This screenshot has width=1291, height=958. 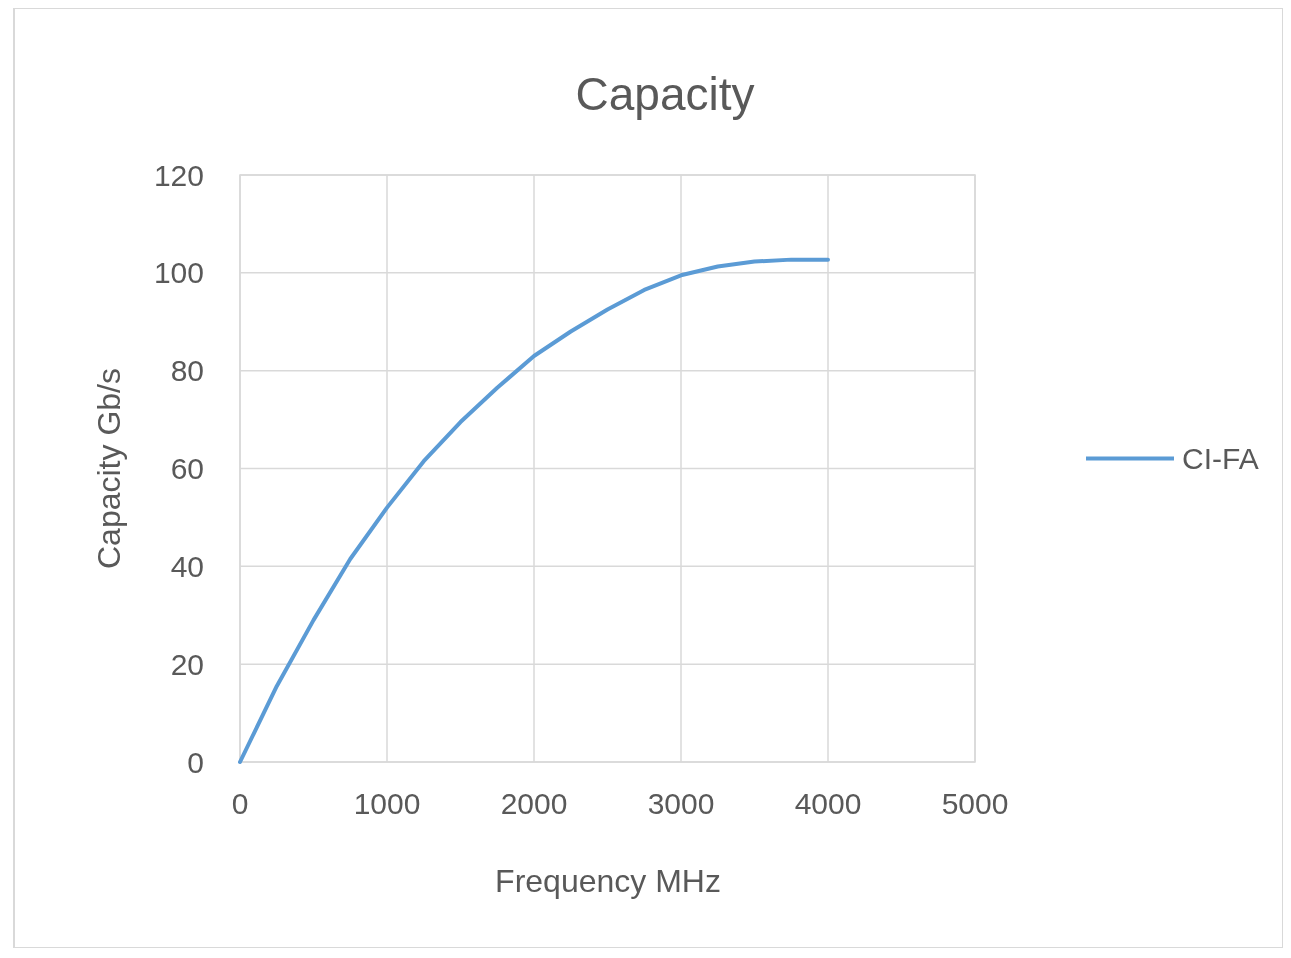 What do you see at coordinates (534, 803) in the screenshot?
I see `x-tick-label: 2000` at bounding box center [534, 803].